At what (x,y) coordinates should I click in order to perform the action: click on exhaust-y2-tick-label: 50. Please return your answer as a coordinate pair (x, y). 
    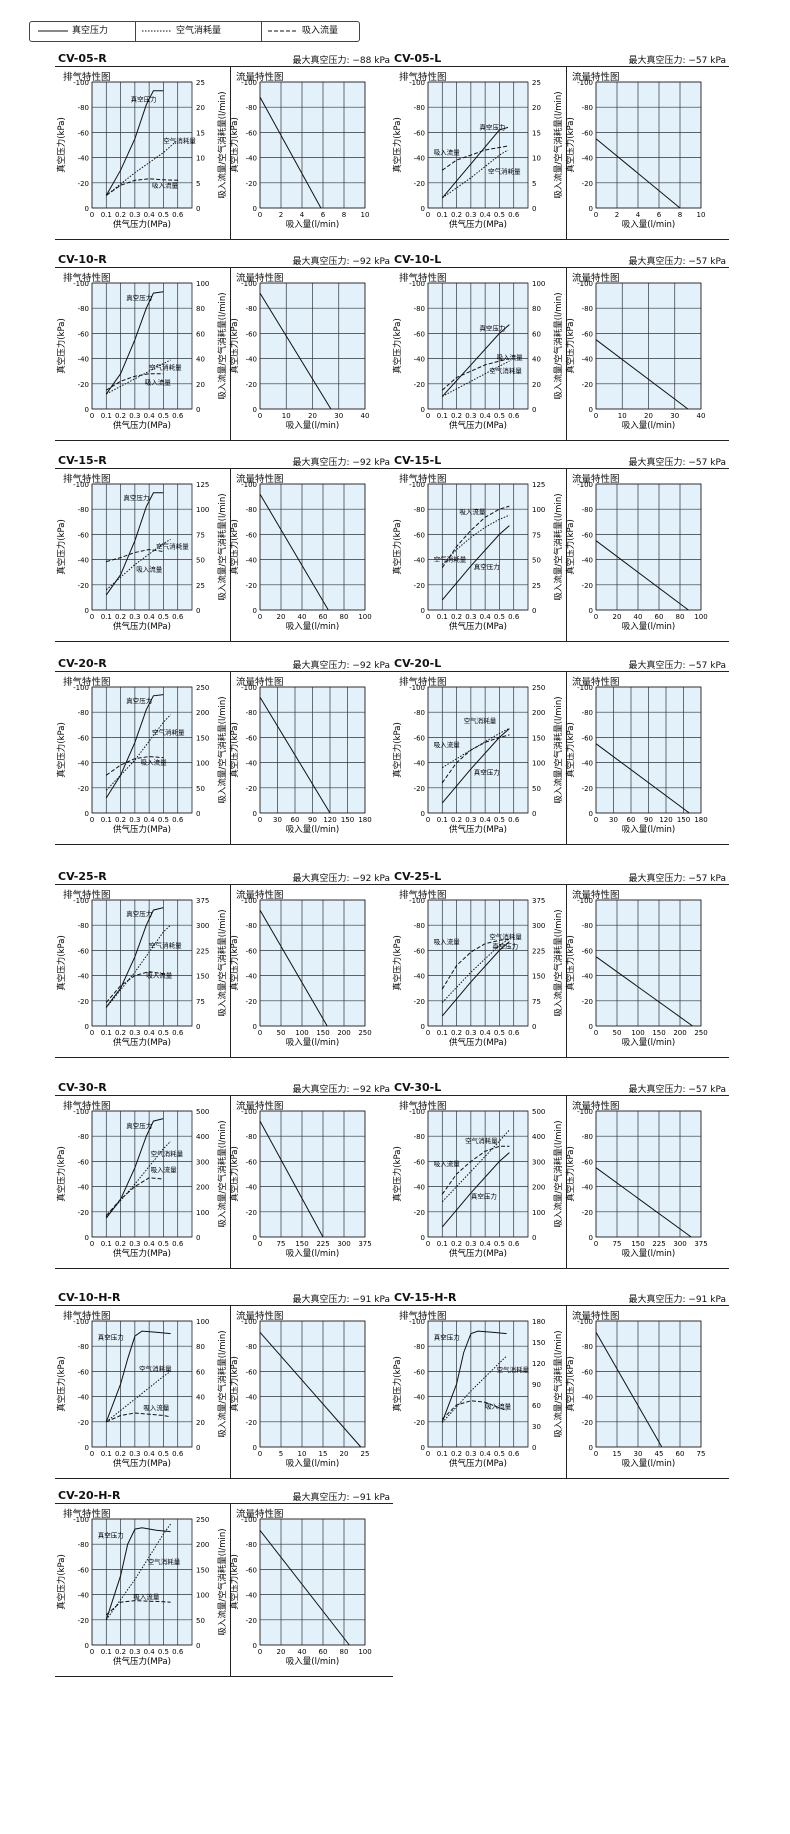
    Looking at the image, I should click on (200, 561).